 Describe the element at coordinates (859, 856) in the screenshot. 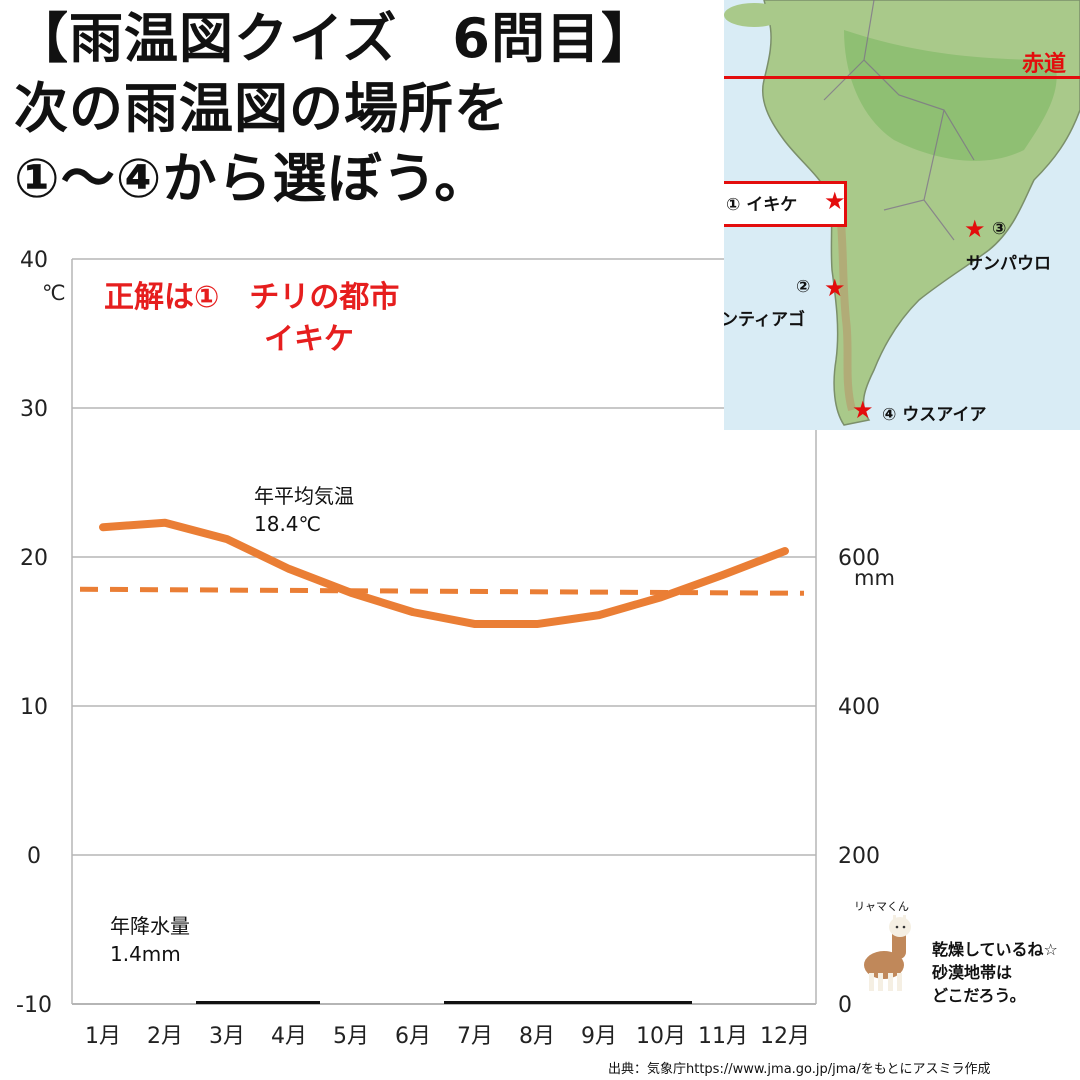

I see `right-tick-label: 200` at that location.